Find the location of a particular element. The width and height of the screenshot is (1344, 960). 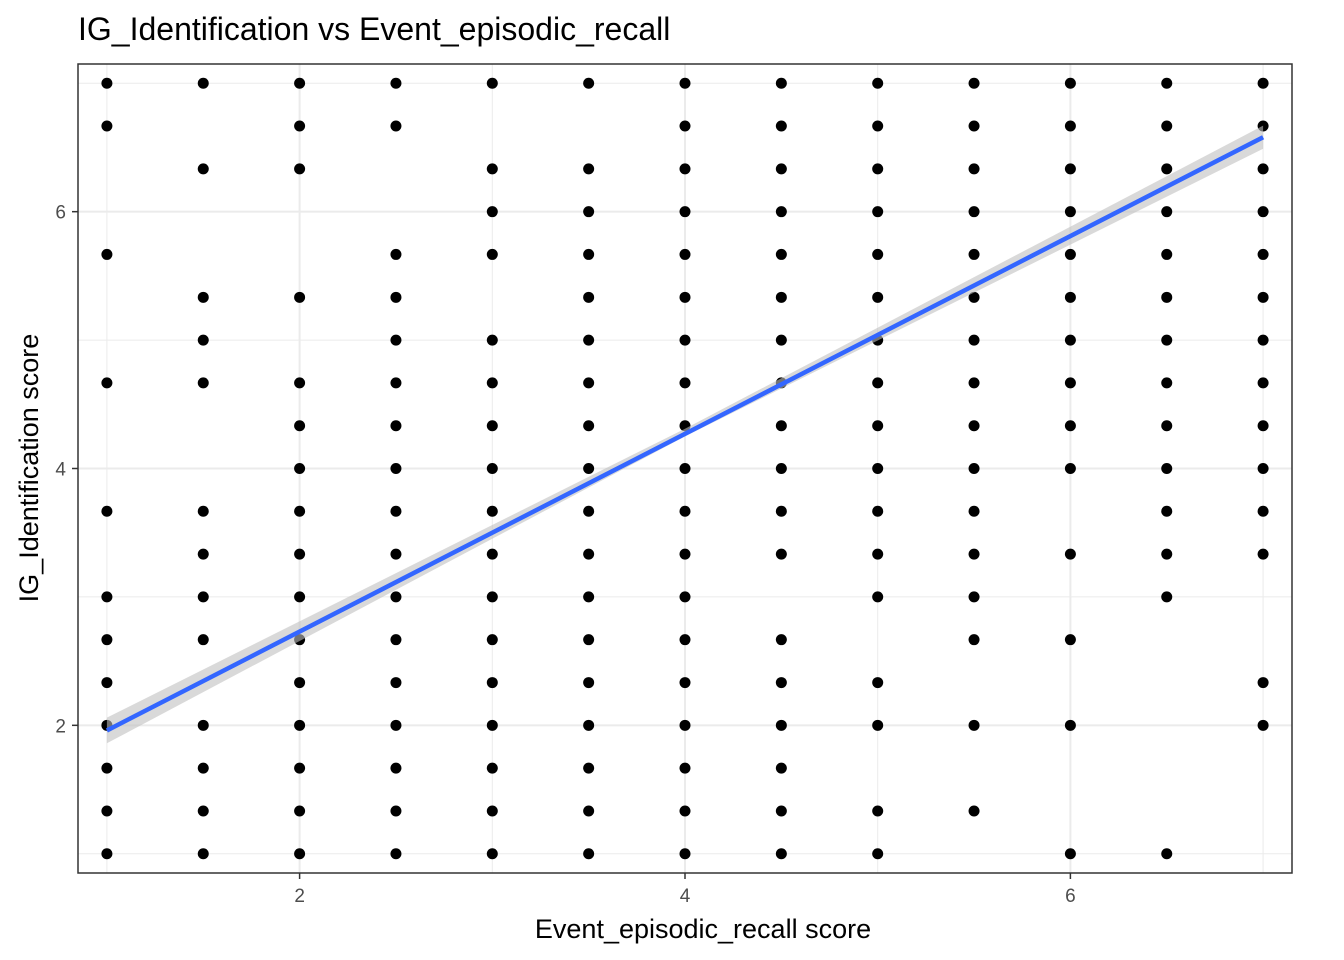

y-tick-label: 2 is located at coordinates (60, 726).